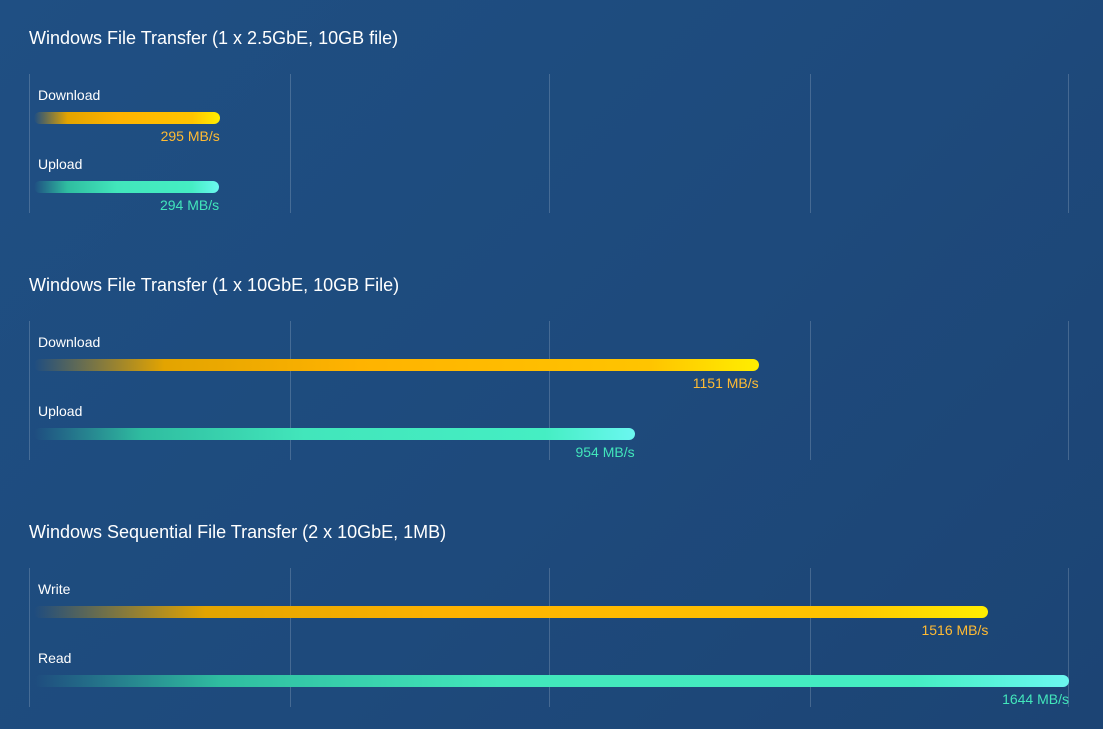  I want to click on bar-value-label: 1644 MB/s, so click(1035, 699).